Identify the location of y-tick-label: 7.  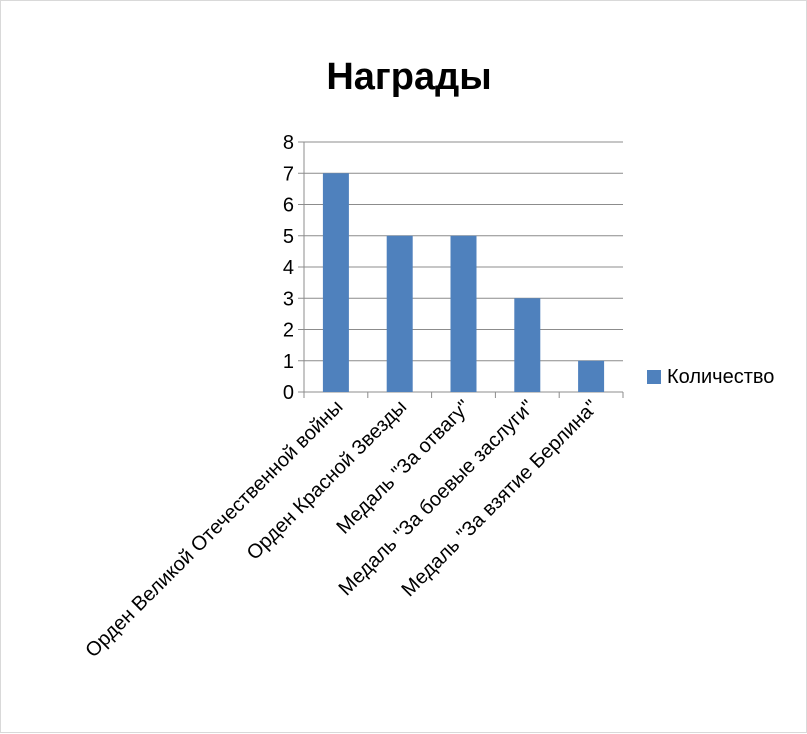
(288, 174).